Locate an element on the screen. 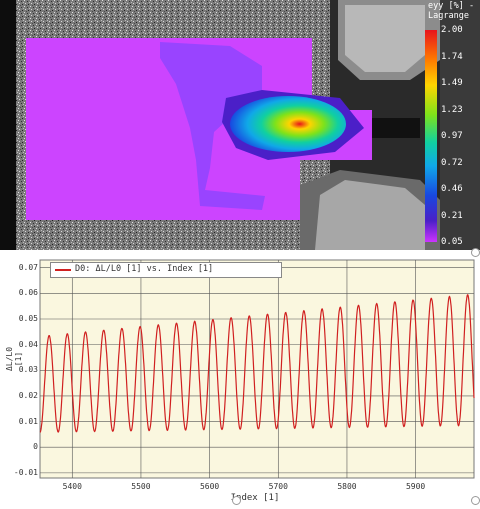  y-tick-label: -0.01 is located at coordinates (25, 472).